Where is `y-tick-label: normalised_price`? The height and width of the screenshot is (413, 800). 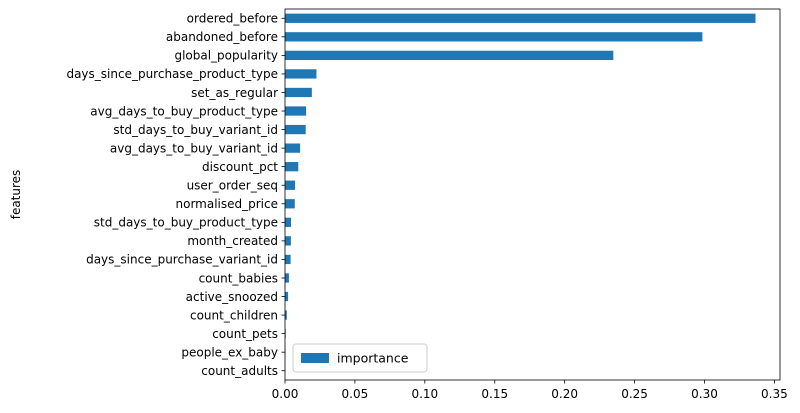
y-tick-label: normalised_price is located at coordinates (227, 204).